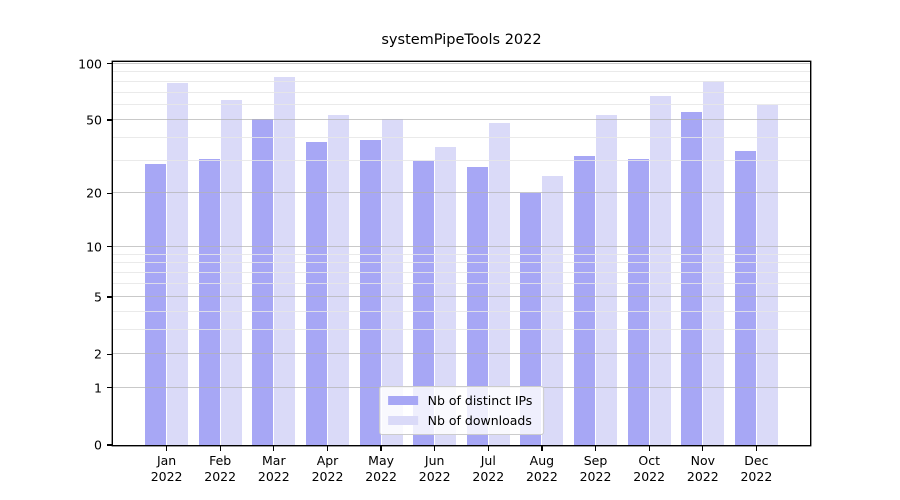  What do you see at coordinates (209, 301) in the screenshot?
I see `bar-feb-distinct-ips` at bounding box center [209, 301].